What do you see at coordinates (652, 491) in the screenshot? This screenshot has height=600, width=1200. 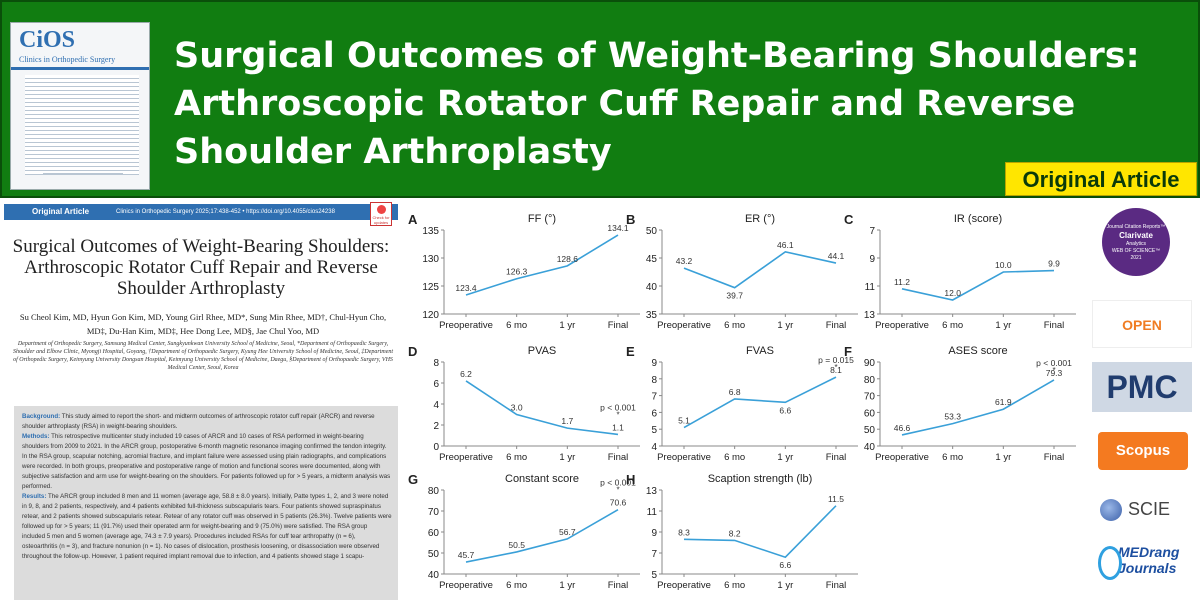 I see `y-tick-label: 13` at bounding box center [652, 491].